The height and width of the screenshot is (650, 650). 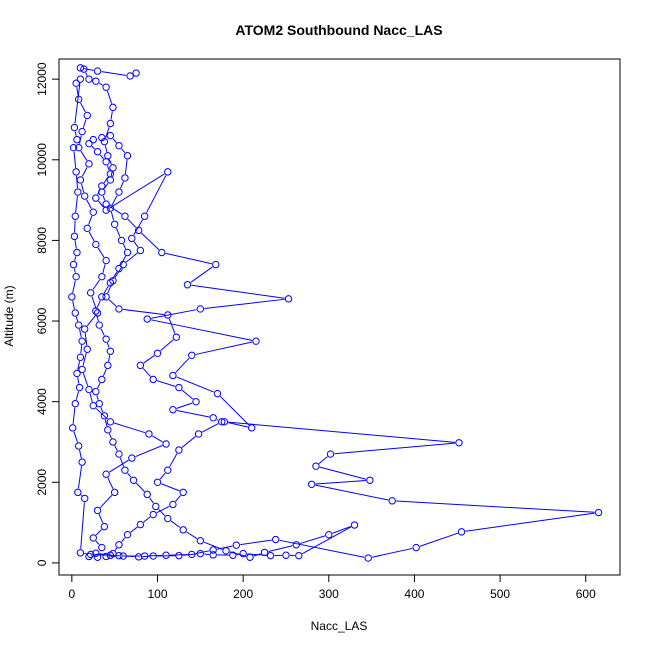 I want to click on chart-title: ATOM2 Southbound Nacc_LAS, so click(x=338, y=30).